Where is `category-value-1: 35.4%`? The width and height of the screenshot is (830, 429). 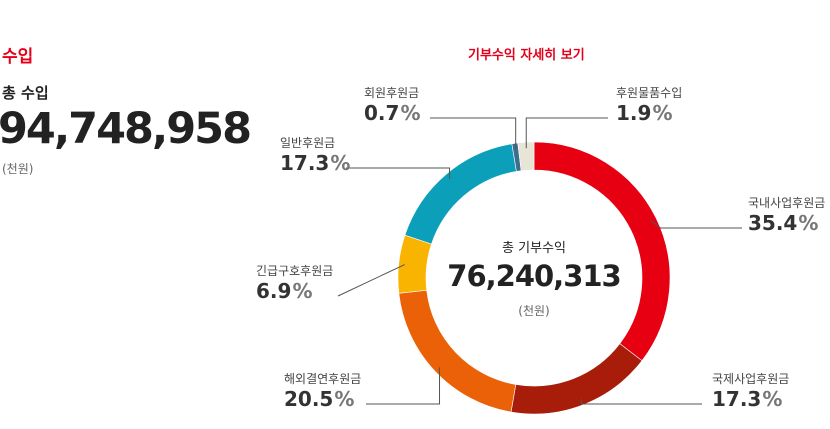
category-value-1: 35.4% is located at coordinates (783, 223).